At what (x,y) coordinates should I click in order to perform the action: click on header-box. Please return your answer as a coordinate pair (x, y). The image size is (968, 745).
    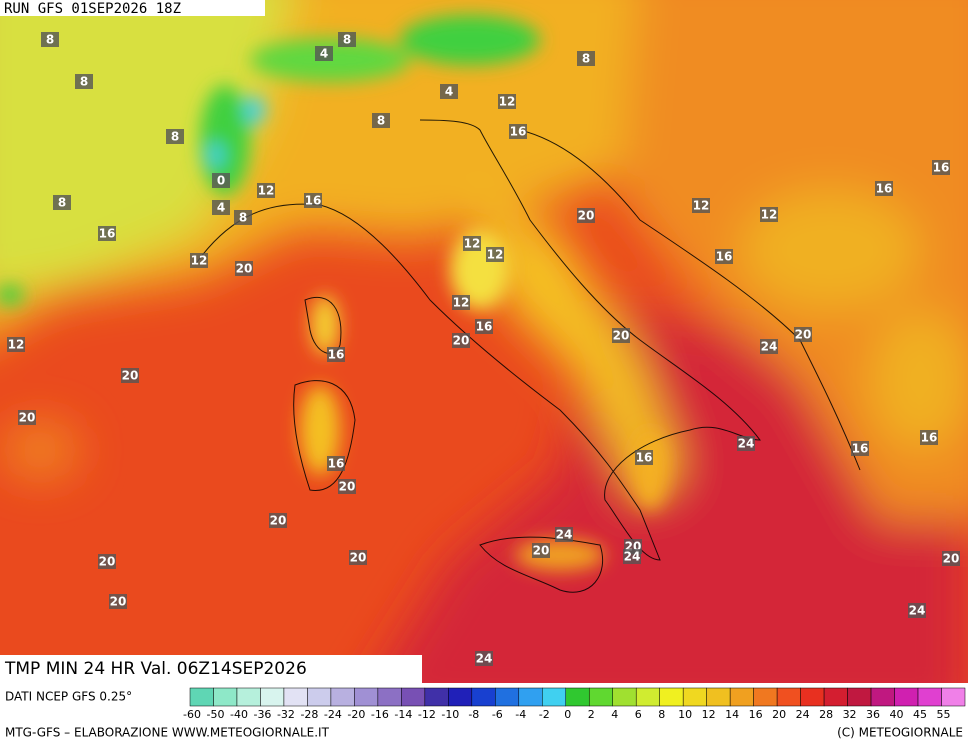
    Looking at the image, I should click on (132, 8).